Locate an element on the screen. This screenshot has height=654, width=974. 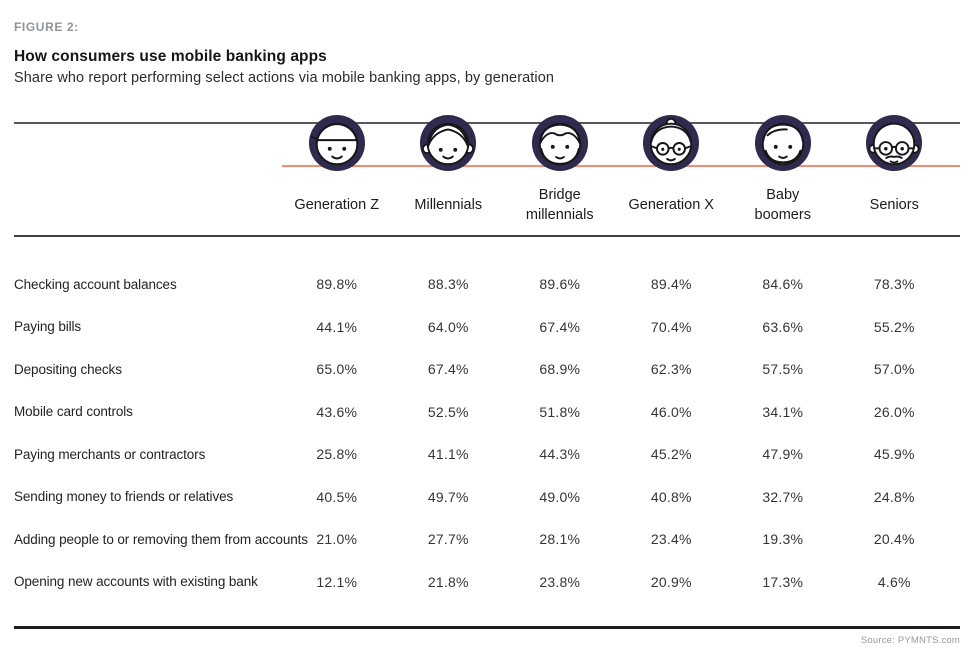
value-cell: 52.5% is located at coordinates (448, 411).